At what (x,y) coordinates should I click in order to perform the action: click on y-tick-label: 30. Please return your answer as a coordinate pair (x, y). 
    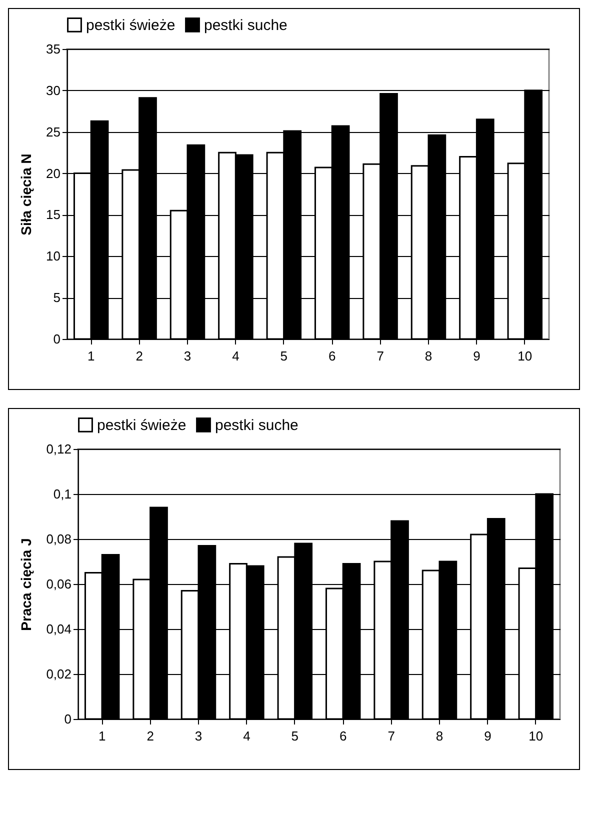
    Looking at the image, I should click on (53, 90).